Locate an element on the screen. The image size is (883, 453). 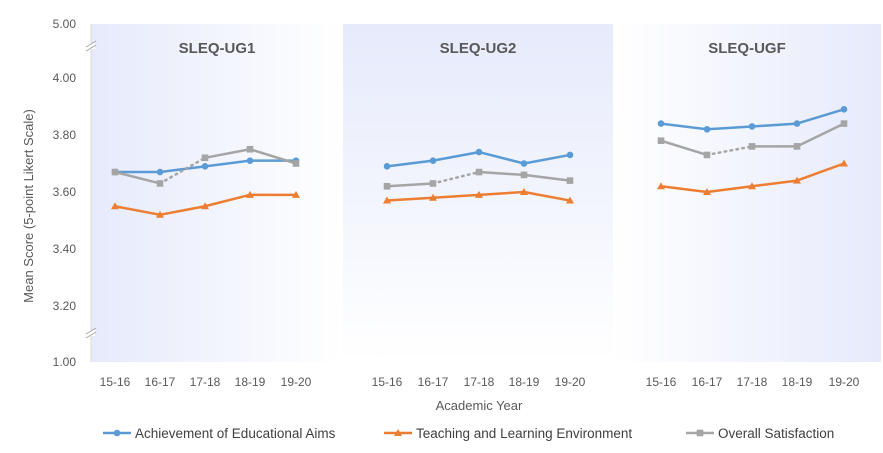
legend-label: Overall Satisfaction is located at coordinates (776, 433).